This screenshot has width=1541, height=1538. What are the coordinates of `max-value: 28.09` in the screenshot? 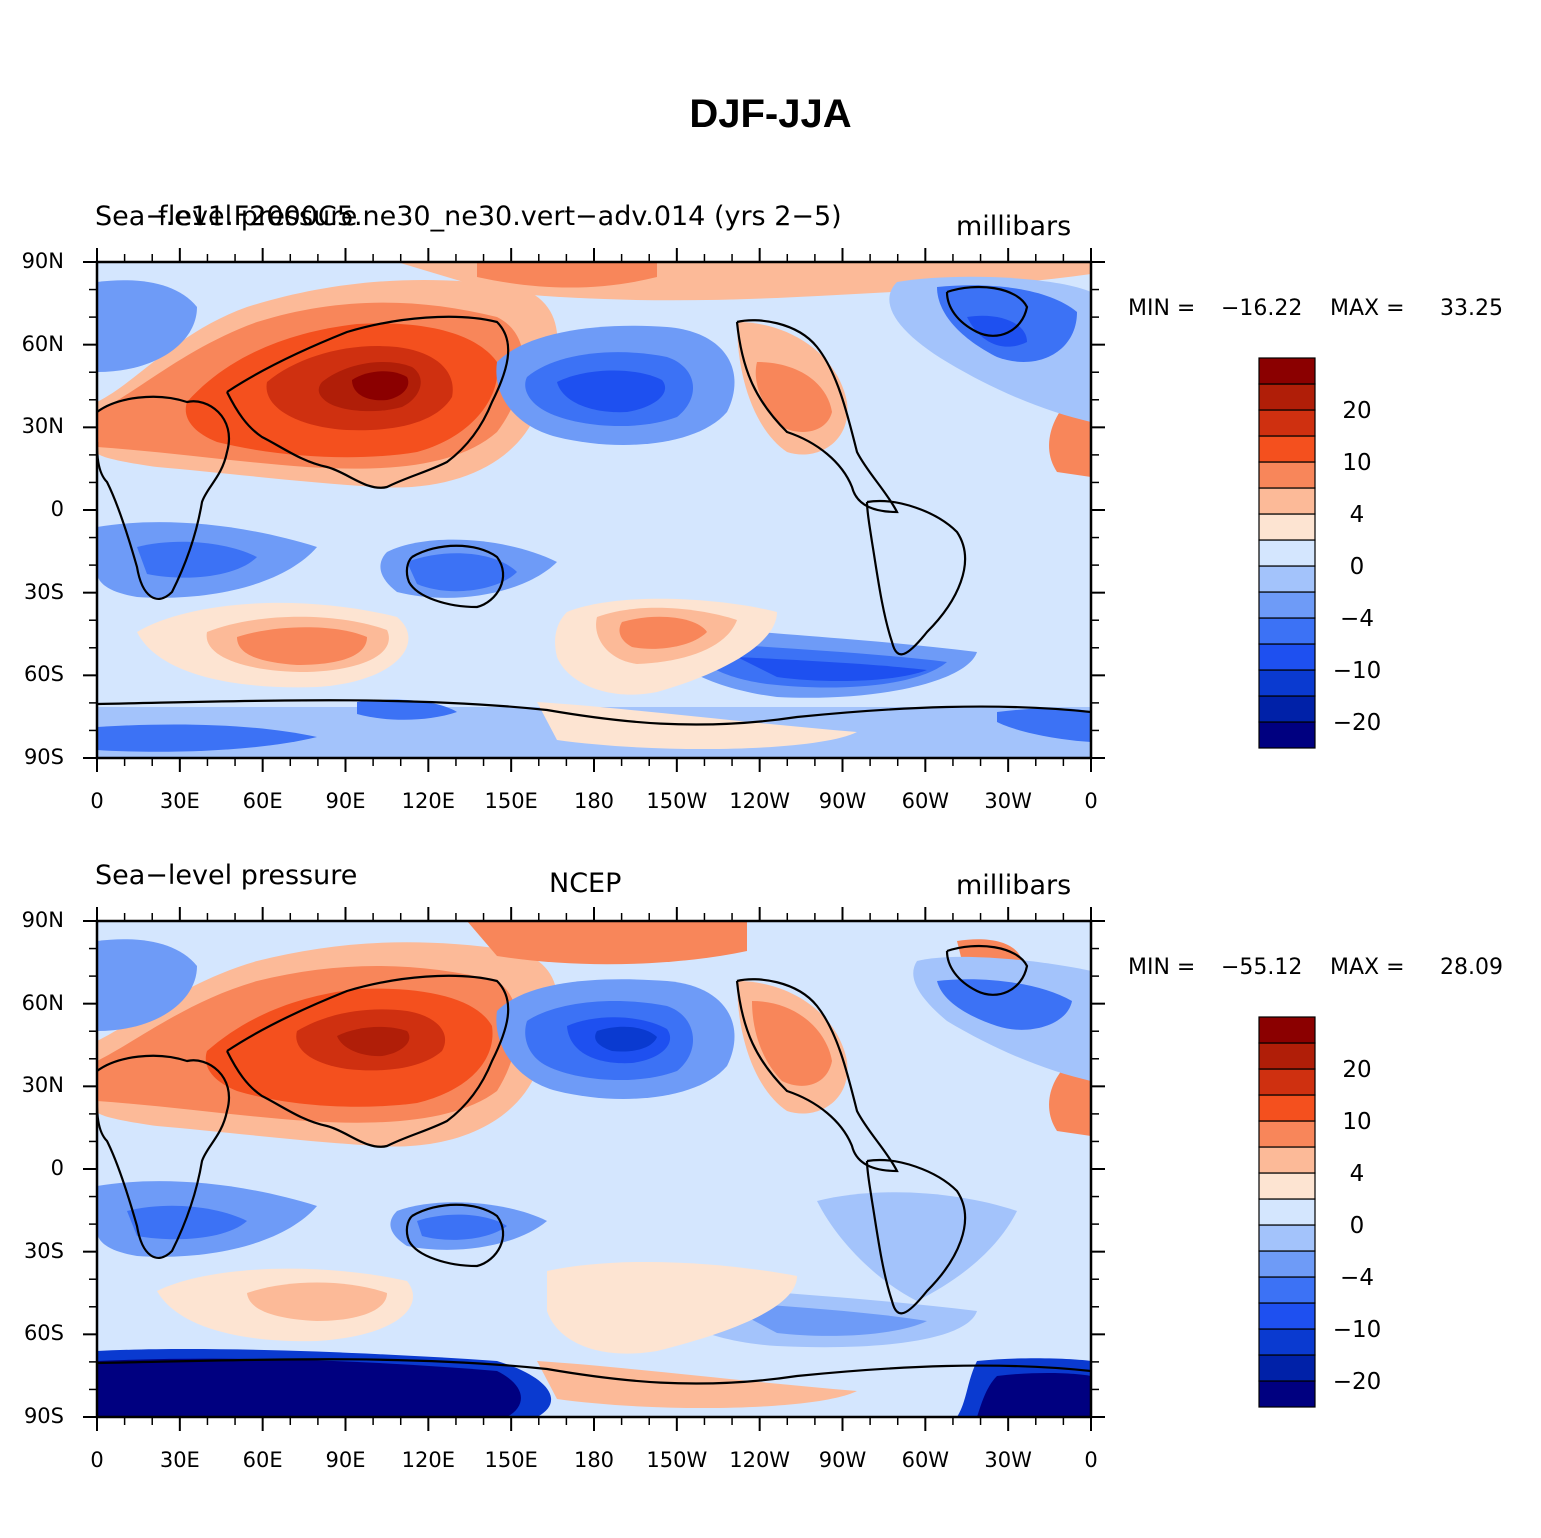 It's located at (1471, 967).